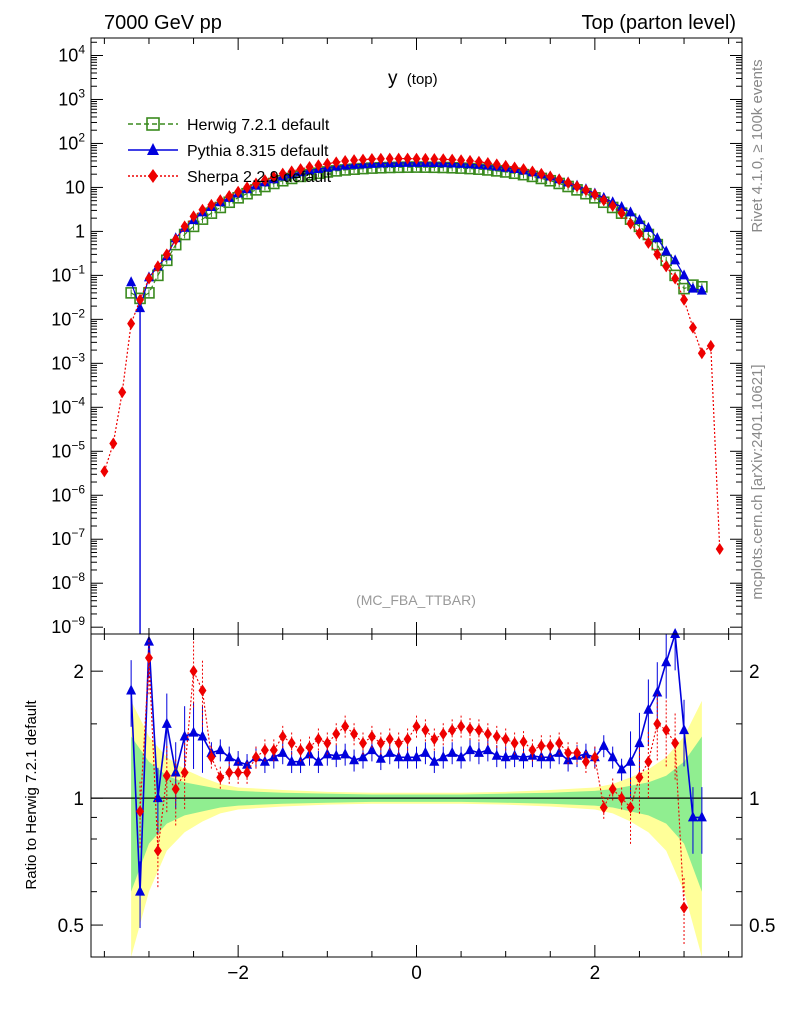  Describe the element at coordinates (68, 361) in the screenshot. I see `y-tick-label: 10⁻³` at that location.